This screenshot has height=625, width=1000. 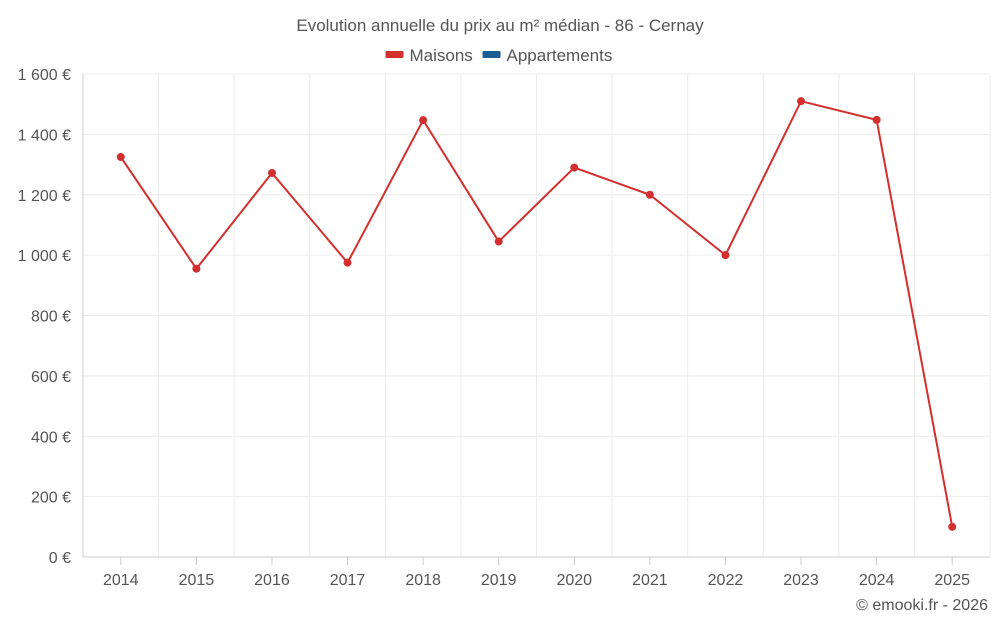 What do you see at coordinates (197, 580) in the screenshot?
I see `x-tick-label: 2015` at bounding box center [197, 580].